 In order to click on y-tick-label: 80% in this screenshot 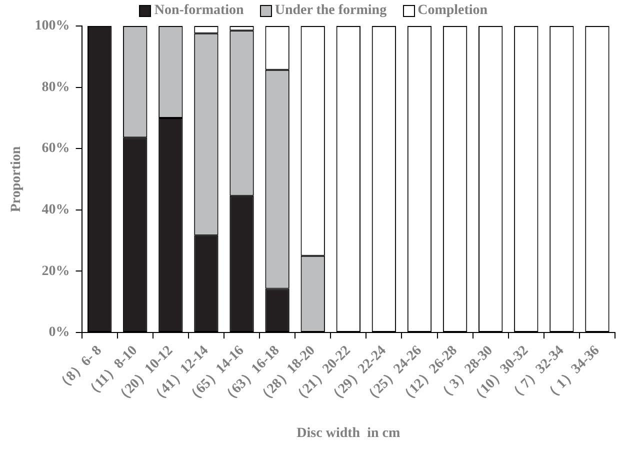, I will do `click(56, 87)`.